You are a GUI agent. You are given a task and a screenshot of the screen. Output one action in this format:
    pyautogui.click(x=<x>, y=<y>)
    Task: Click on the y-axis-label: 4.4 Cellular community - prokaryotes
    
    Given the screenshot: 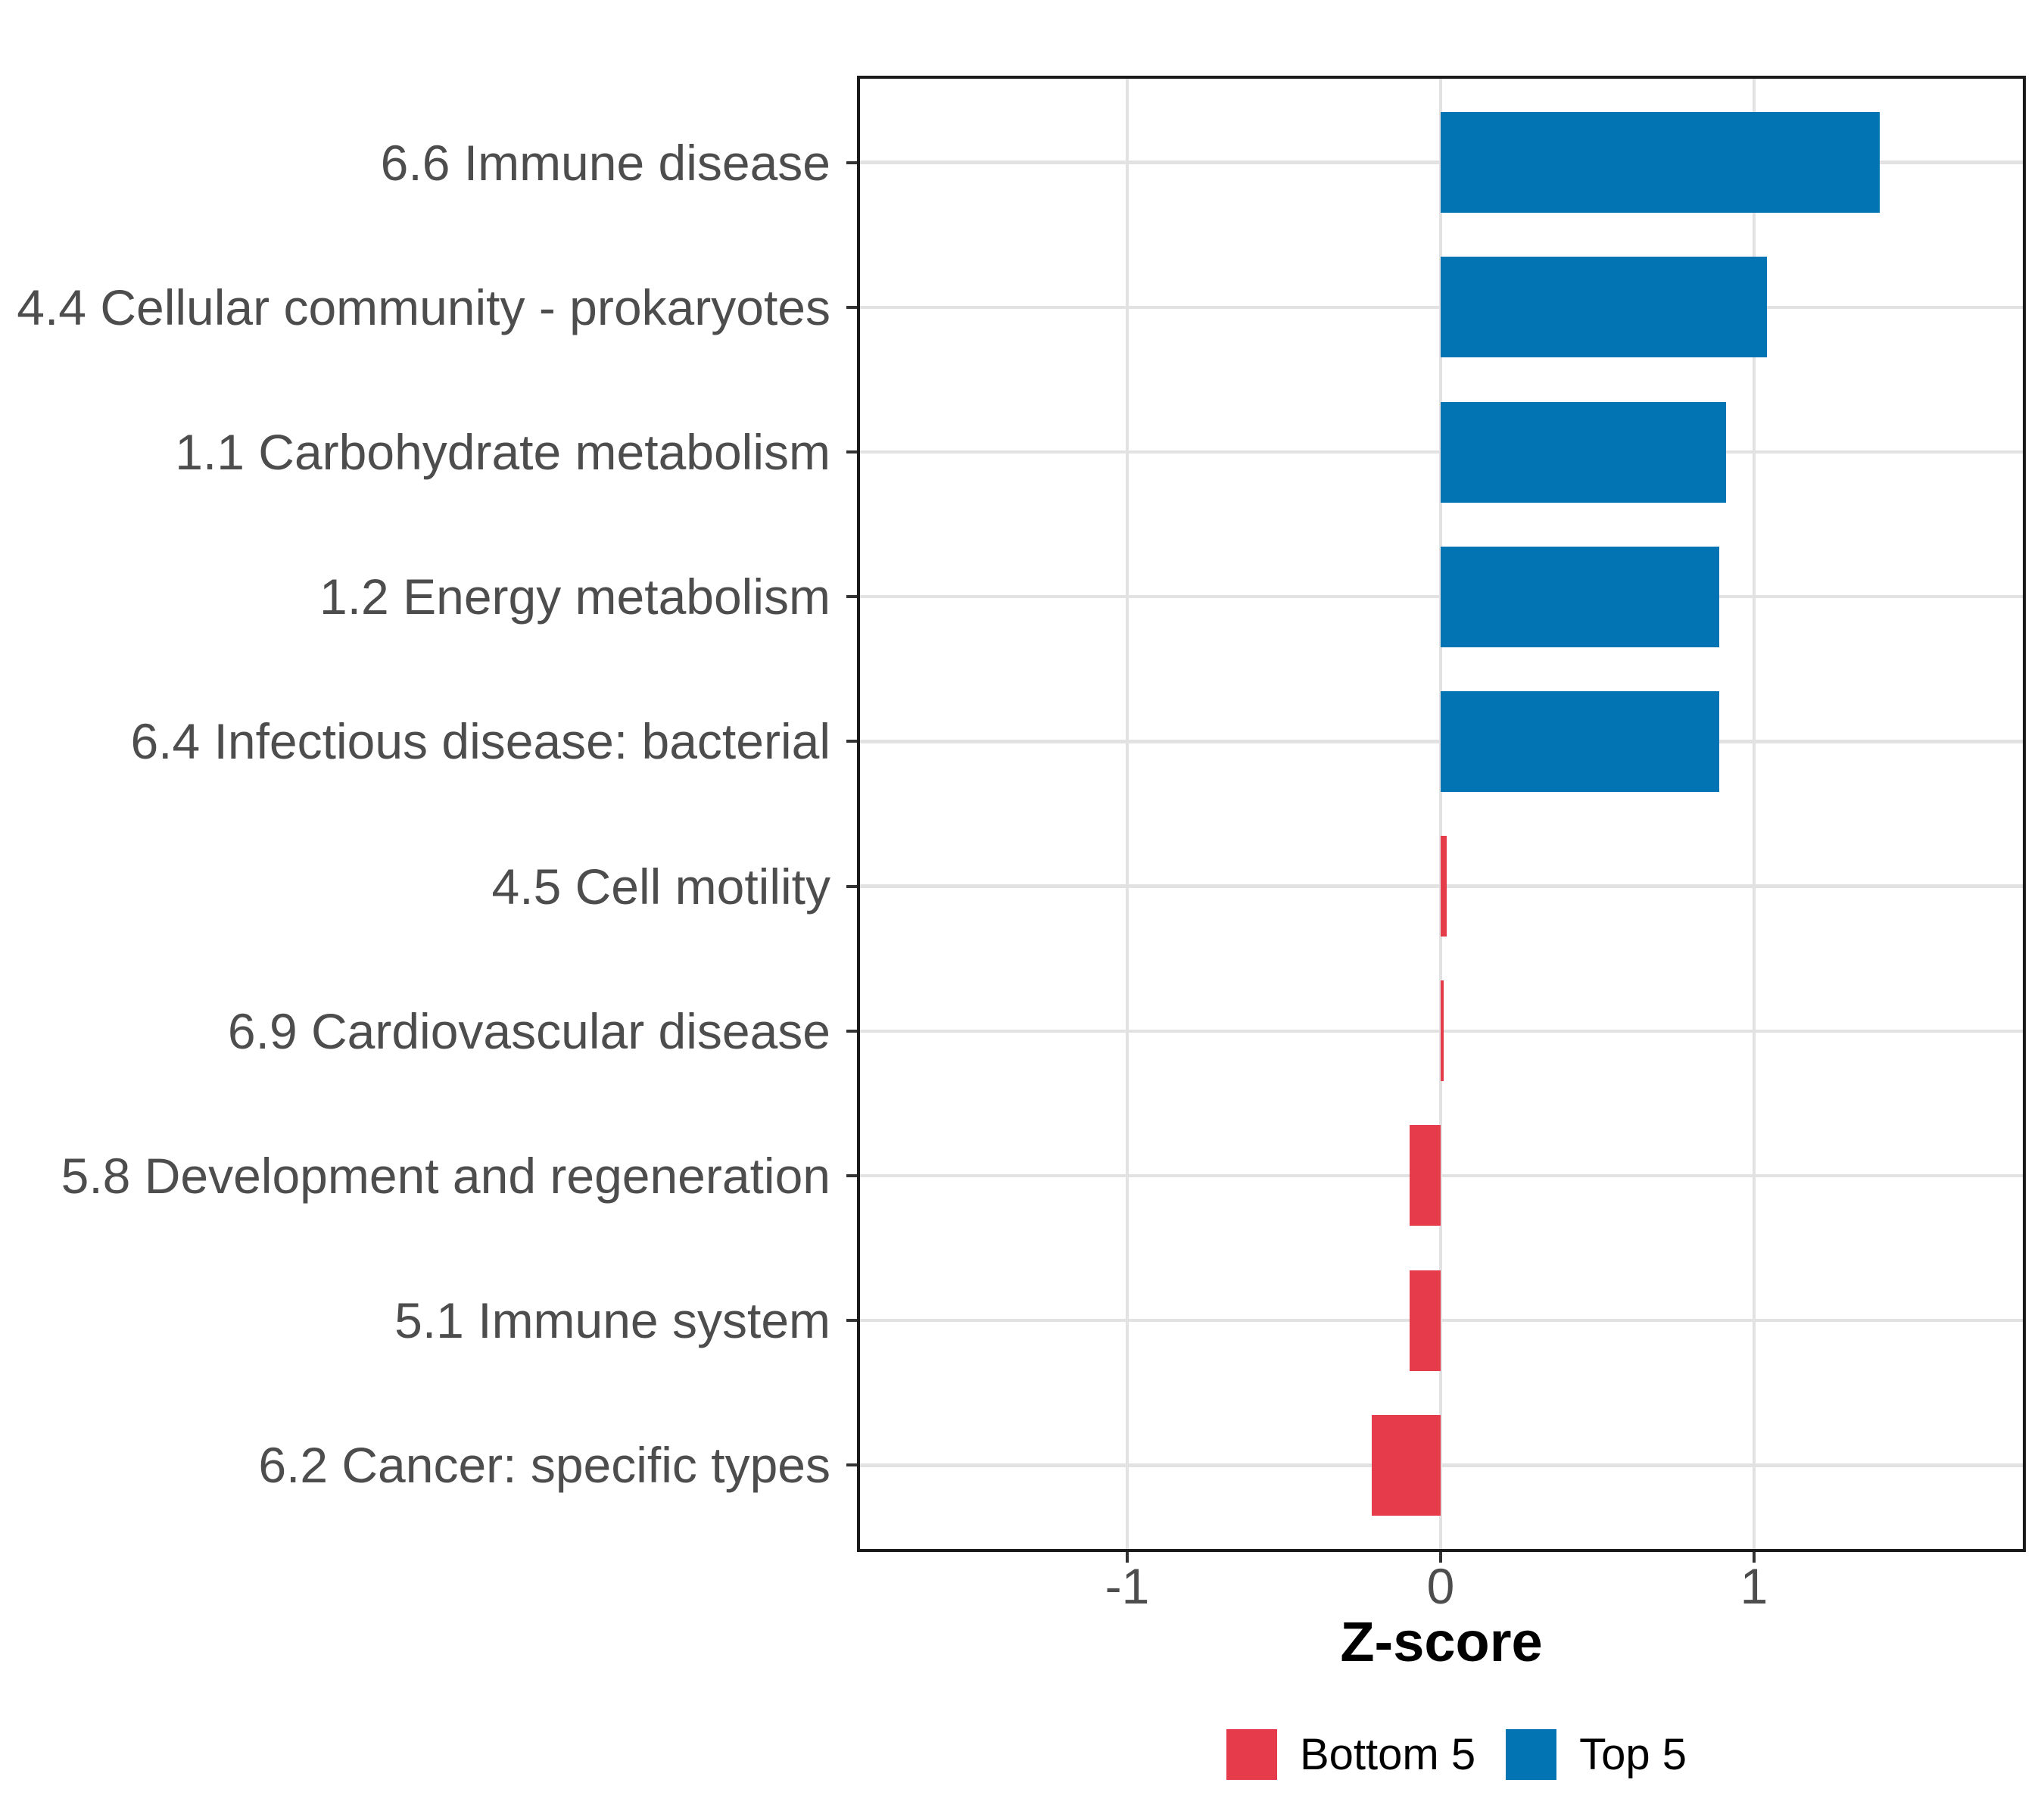 What is the action you would take?
    pyautogui.click(x=423, y=307)
    